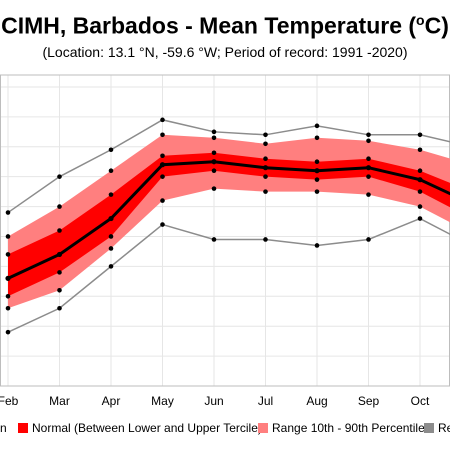 Image resolution: width=450 pixels, height=450 pixels. What do you see at coordinates (9, 401) in the screenshot?
I see `x-tick-label: Feb` at bounding box center [9, 401].